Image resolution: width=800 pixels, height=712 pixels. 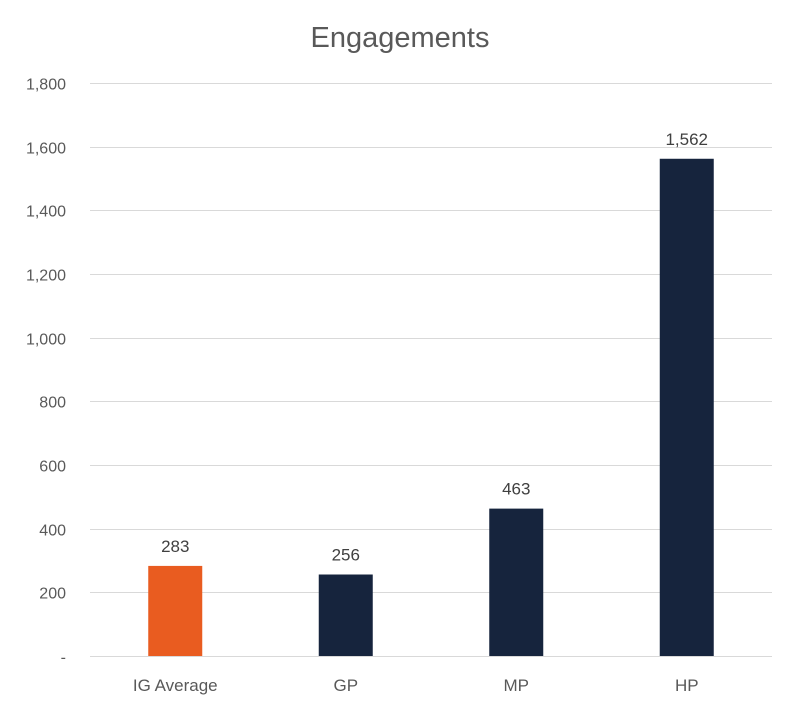 What do you see at coordinates (416, 685) in the screenshot?
I see `x-axis-categories: IG Average GP MP HP` at bounding box center [416, 685].